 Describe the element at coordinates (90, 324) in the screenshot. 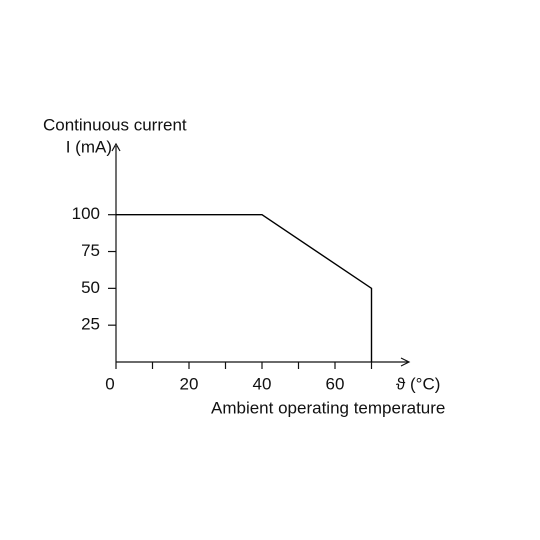

I see `y-tick-label: 25` at that location.